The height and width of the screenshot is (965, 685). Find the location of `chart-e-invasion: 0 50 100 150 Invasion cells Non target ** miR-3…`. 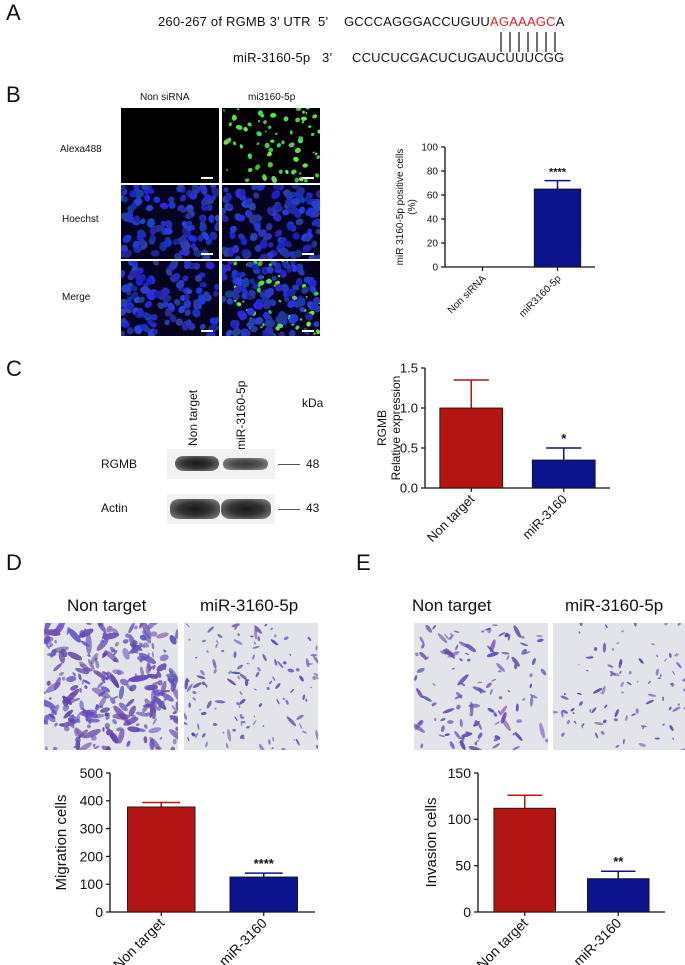

chart-e-invasion: 0 50 100 150 Invasion cells Non target ** miR-3… is located at coordinates (544, 865).